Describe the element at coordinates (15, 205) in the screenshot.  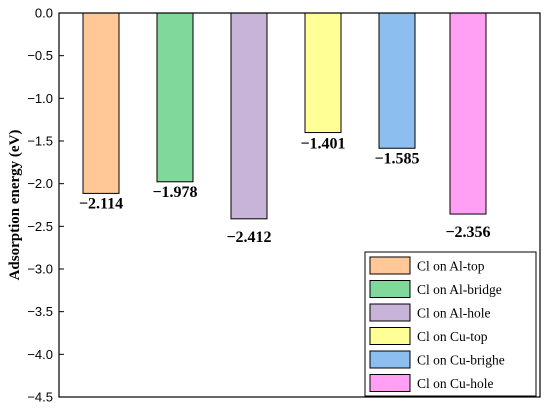
I see `y-axis-label: Adsorption energy (eV)` at that location.